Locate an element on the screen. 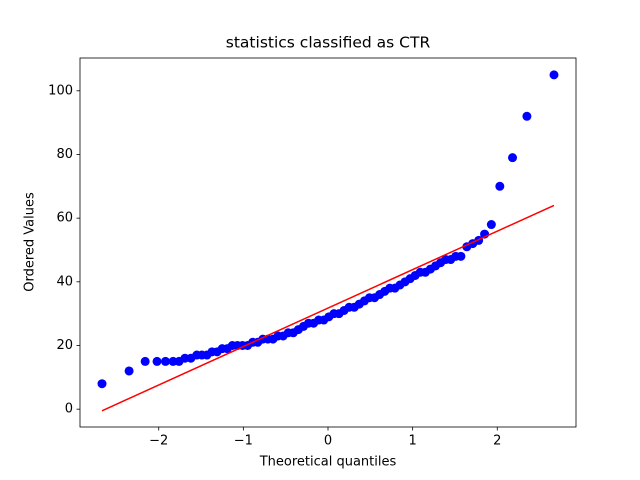  x-tick-label: −1 is located at coordinates (243, 441).